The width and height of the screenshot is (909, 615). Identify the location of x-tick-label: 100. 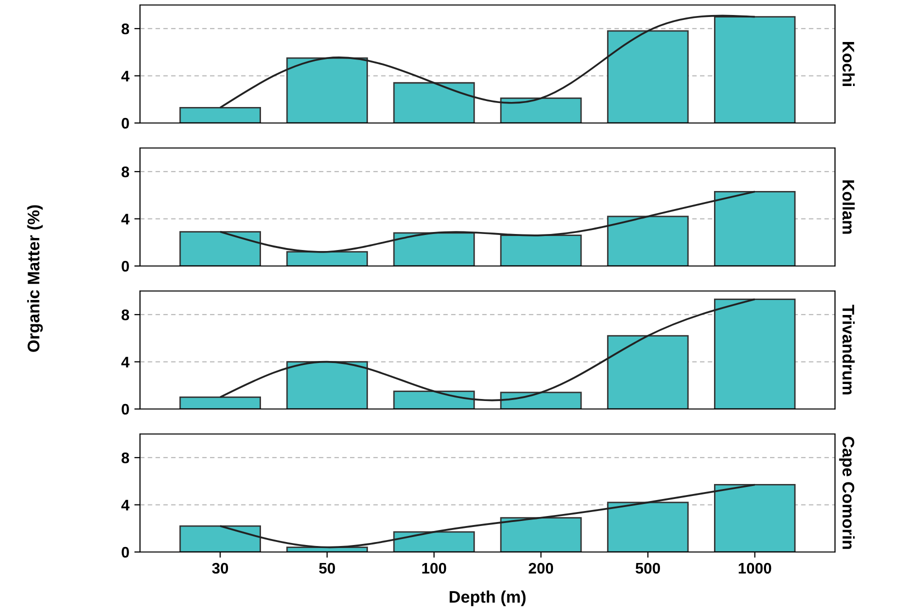
(434, 568).